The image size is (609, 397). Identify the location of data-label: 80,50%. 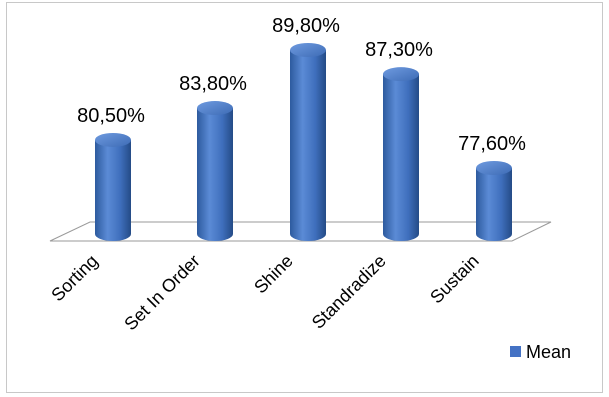
(111, 116).